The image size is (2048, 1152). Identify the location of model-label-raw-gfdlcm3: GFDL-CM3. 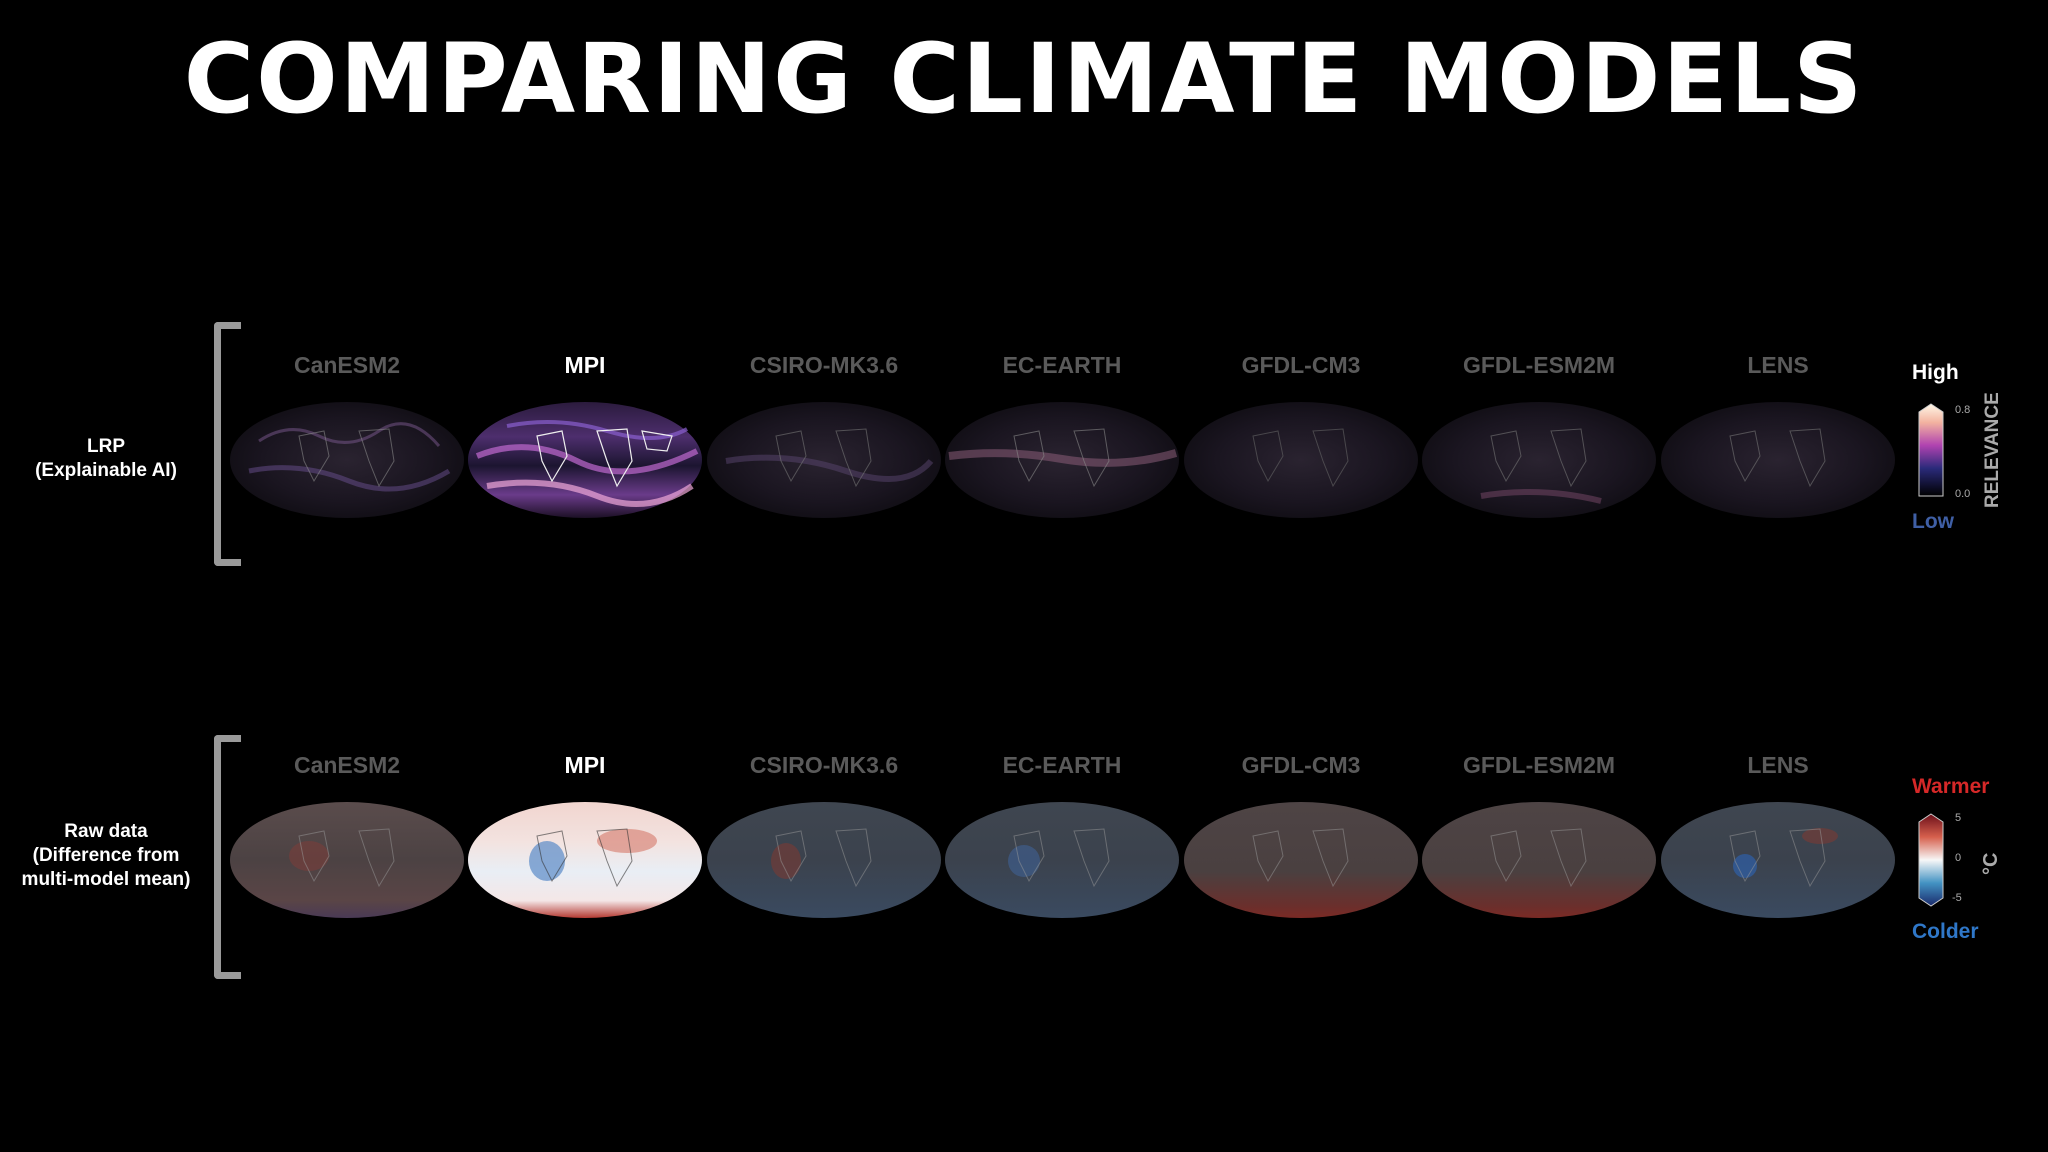
(1301, 765).